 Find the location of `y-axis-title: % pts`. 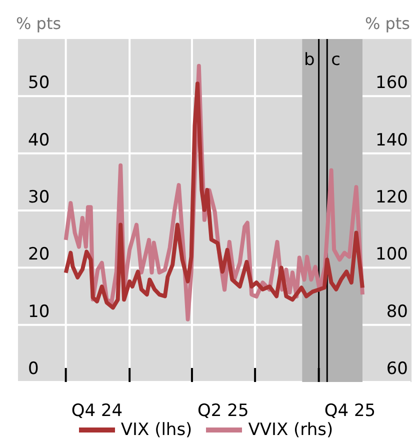

y-axis-title: % pts is located at coordinates (39, 23).